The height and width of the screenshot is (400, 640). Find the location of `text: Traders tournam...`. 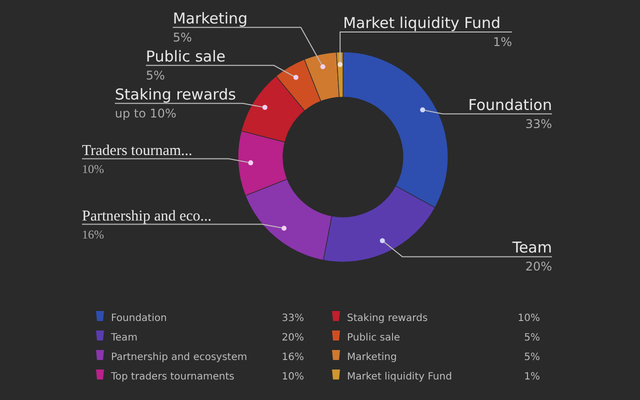

text: Traders tournam... is located at coordinates (137, 150).